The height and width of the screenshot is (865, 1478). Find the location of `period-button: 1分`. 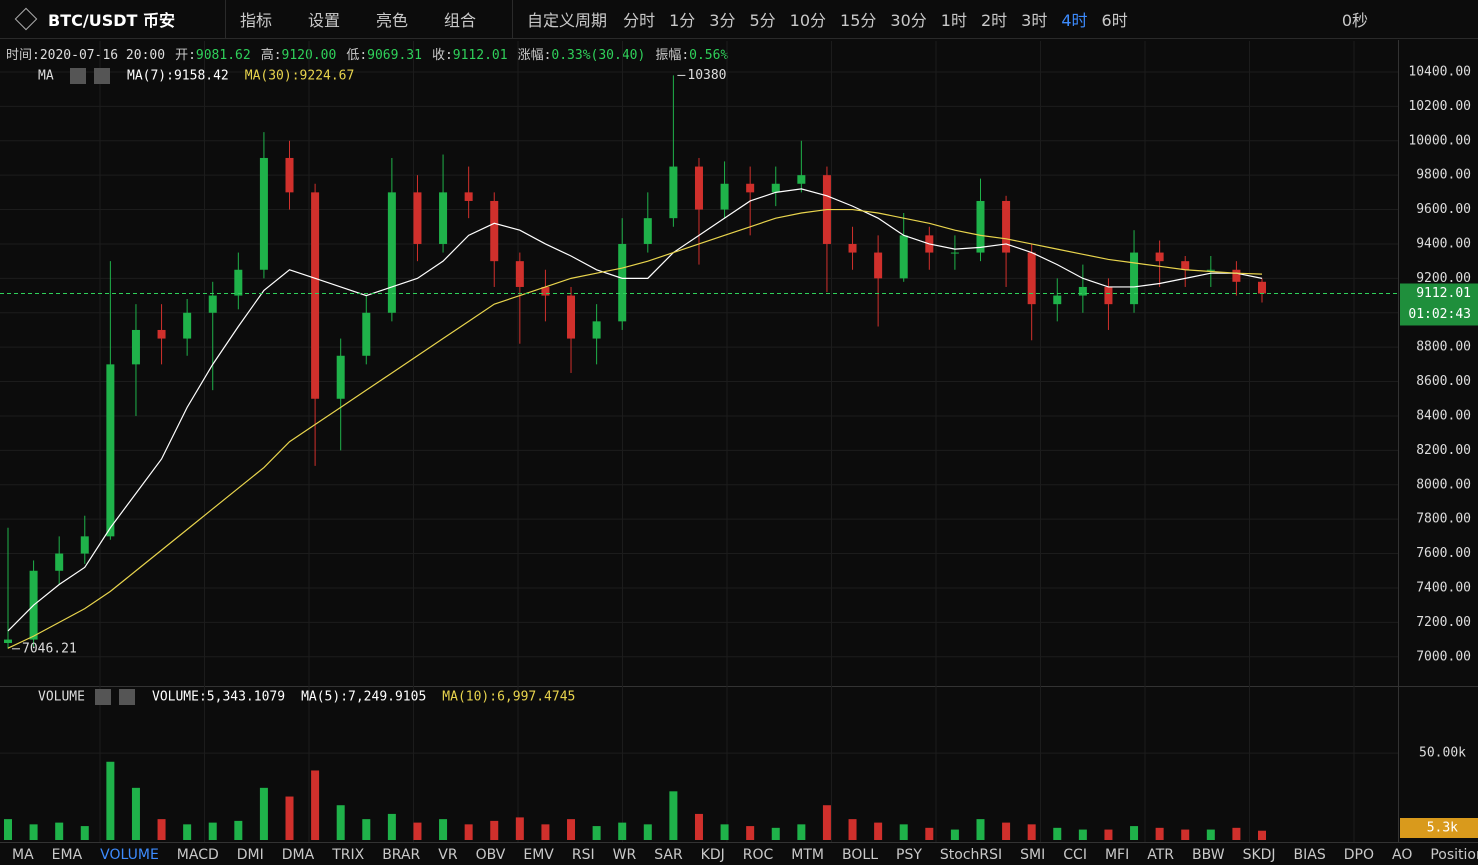

period-button: 1分 is located at coordinates (682, 20).